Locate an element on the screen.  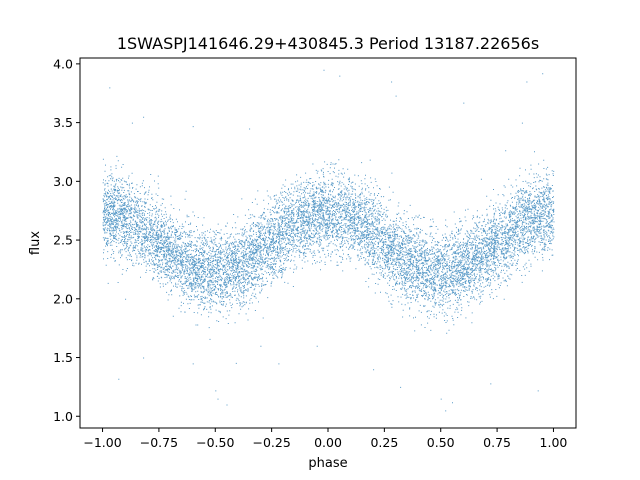
y-tick-label: 1.0 is located at coordinates (63, 416).